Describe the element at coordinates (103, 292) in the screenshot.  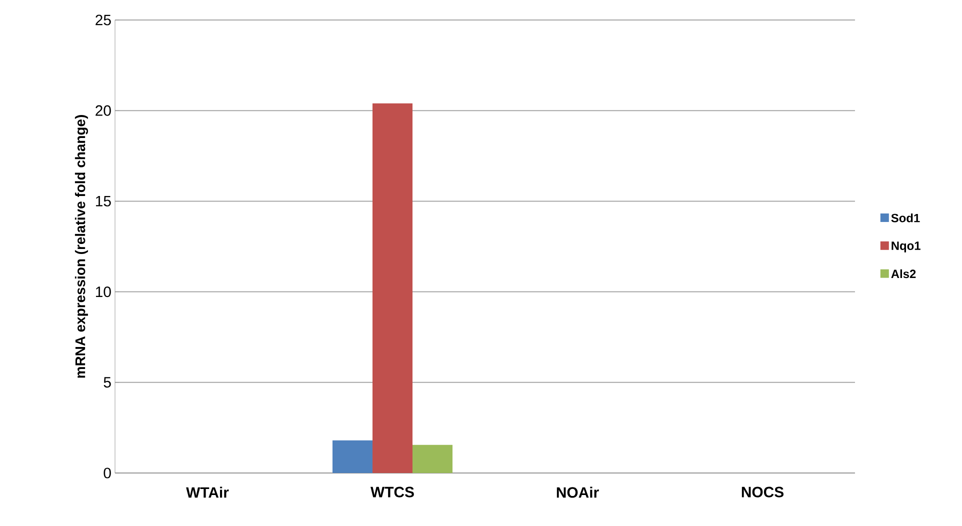
I see `y-tick-label: 10` at that location.